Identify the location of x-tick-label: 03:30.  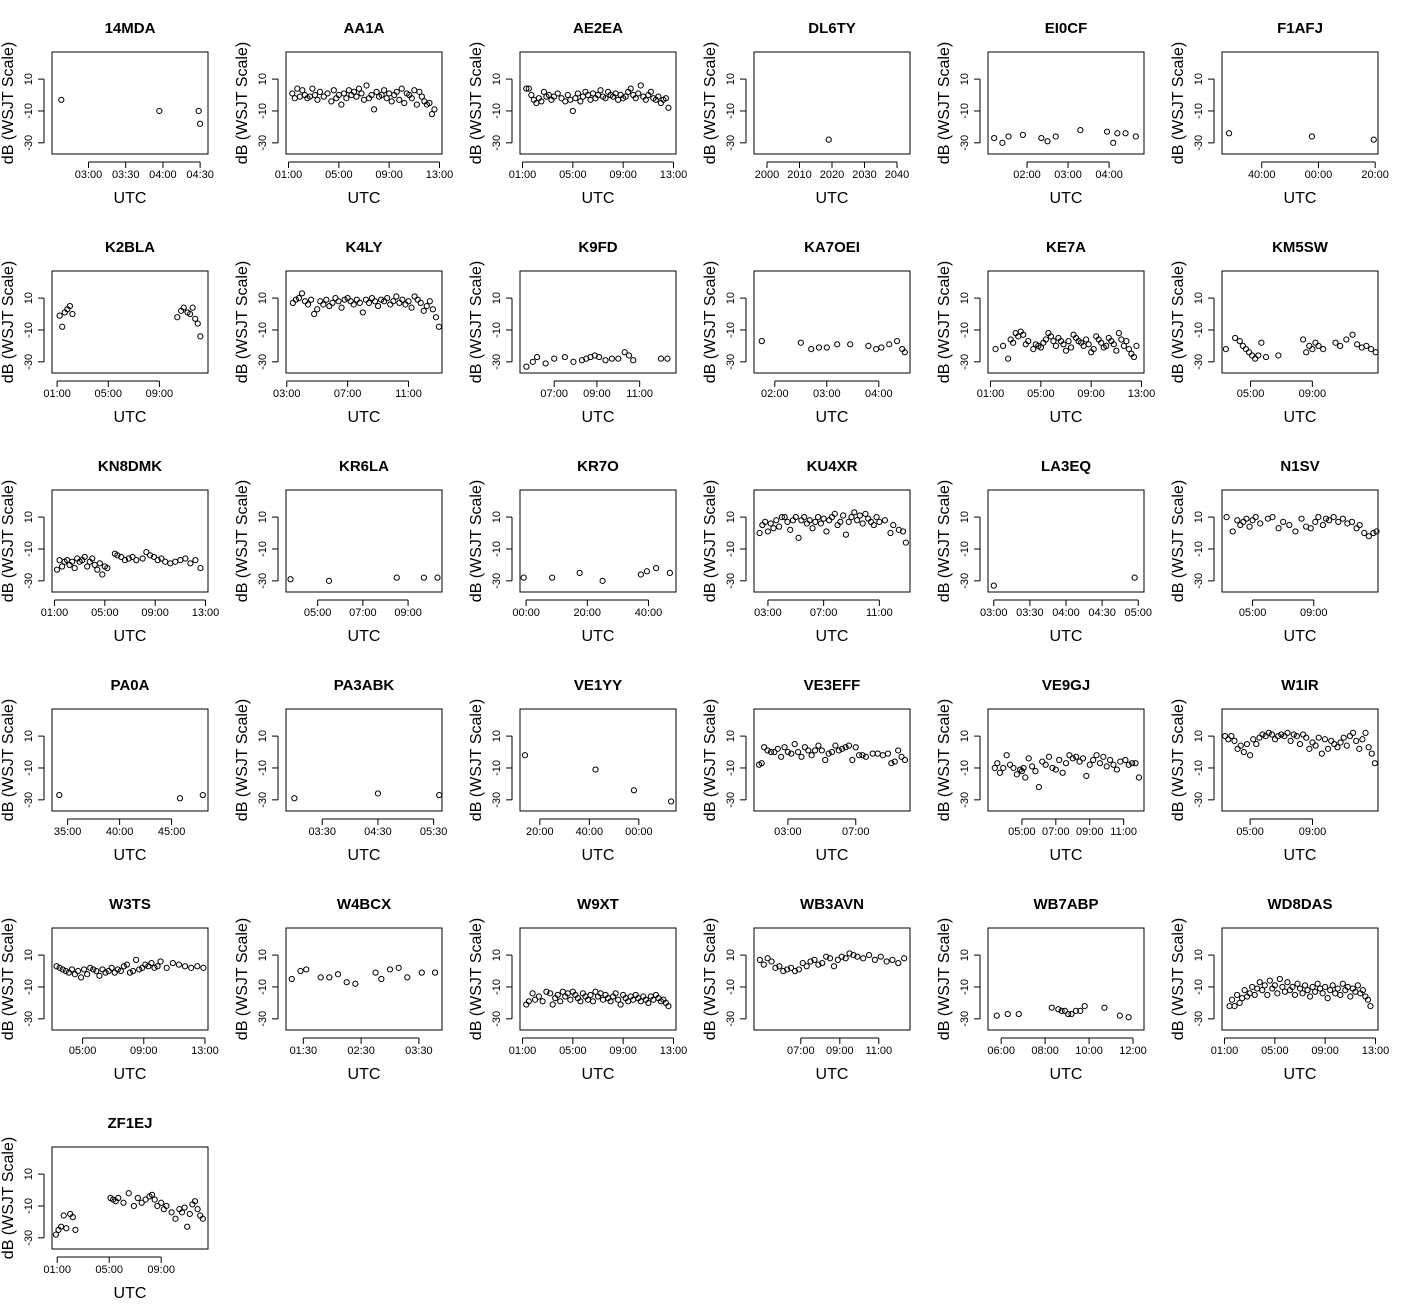
(1030, 613).